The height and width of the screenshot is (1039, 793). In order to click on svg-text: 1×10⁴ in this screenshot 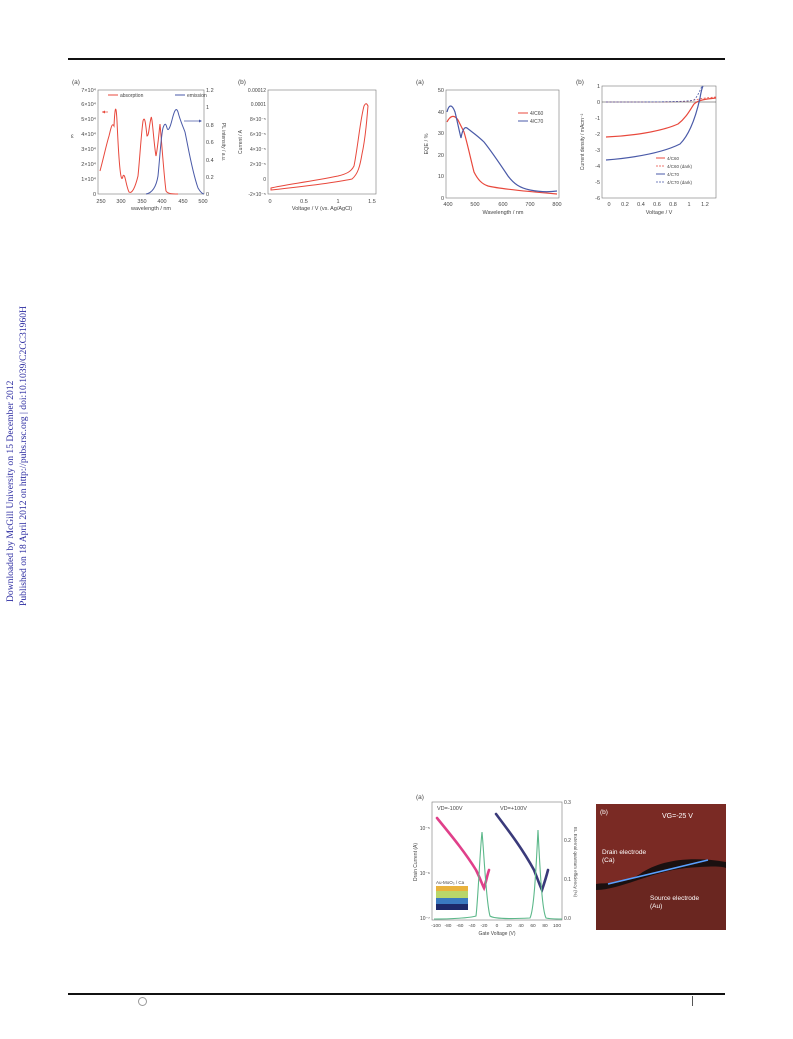, I will do `click(88, 179)`.